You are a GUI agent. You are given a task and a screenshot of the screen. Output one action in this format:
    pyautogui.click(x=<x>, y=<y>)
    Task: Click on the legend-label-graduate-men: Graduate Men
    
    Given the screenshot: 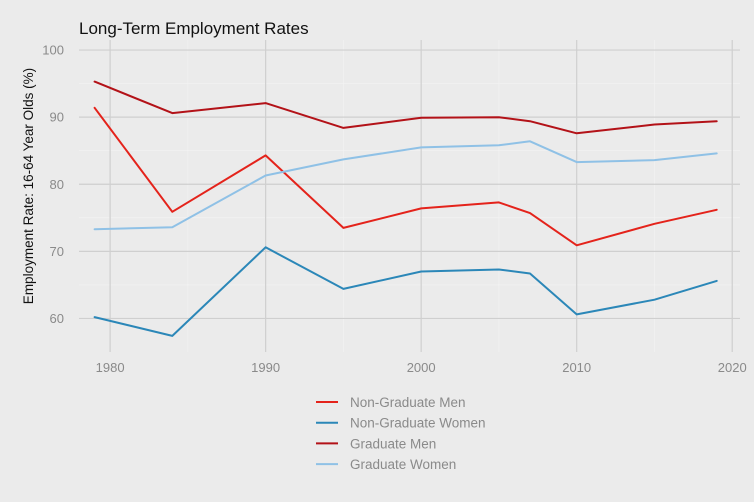 What is the action you would take?
    pyautogui.click(x=393, y=443)
    